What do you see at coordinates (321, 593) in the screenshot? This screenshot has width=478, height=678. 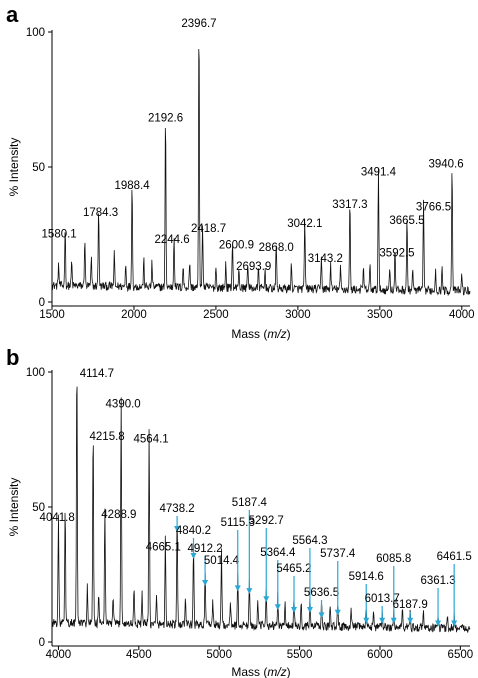 I see `peak-label: 5636.5` at bounding box center [321, 593].